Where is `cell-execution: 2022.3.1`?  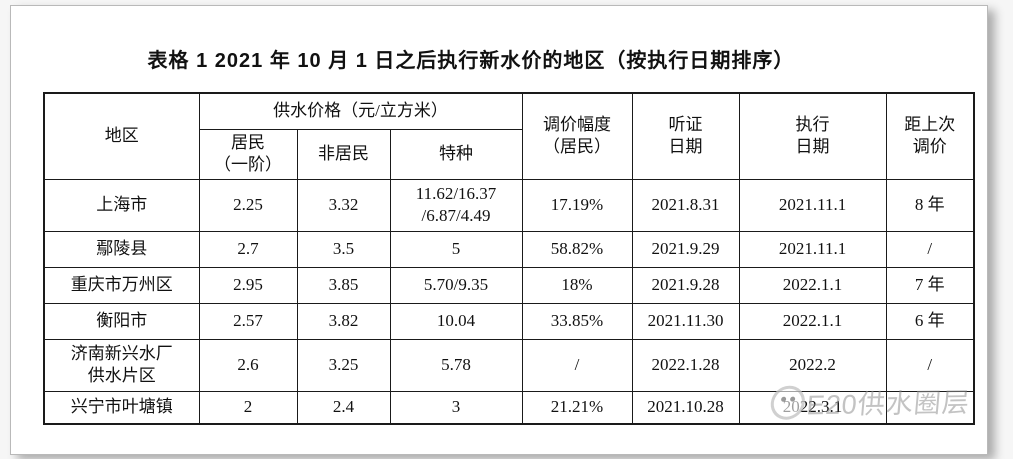
cell-execution: 2022.3.1 is located at coordinates (812, 407).